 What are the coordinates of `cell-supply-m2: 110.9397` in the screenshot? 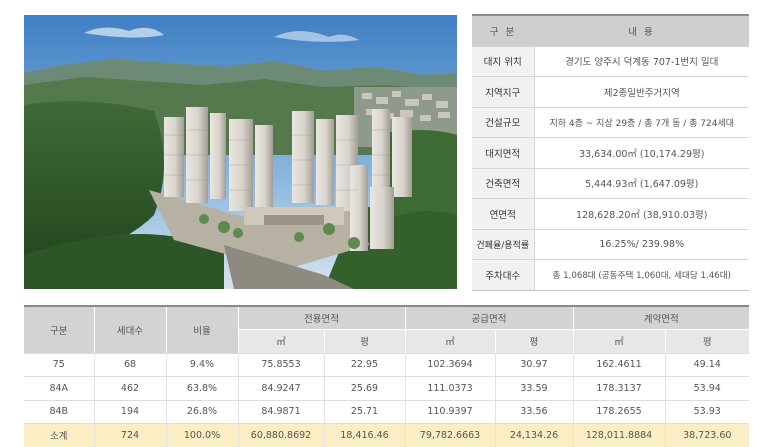 It's located at (450, 412).